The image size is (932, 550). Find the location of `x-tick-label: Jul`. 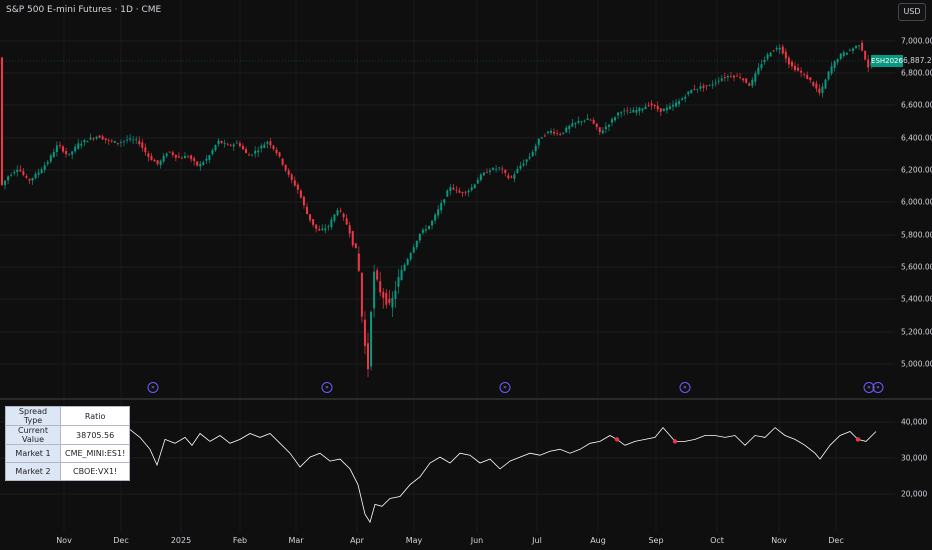

x-tick-label: Jul is located at coordinates (537, 540).